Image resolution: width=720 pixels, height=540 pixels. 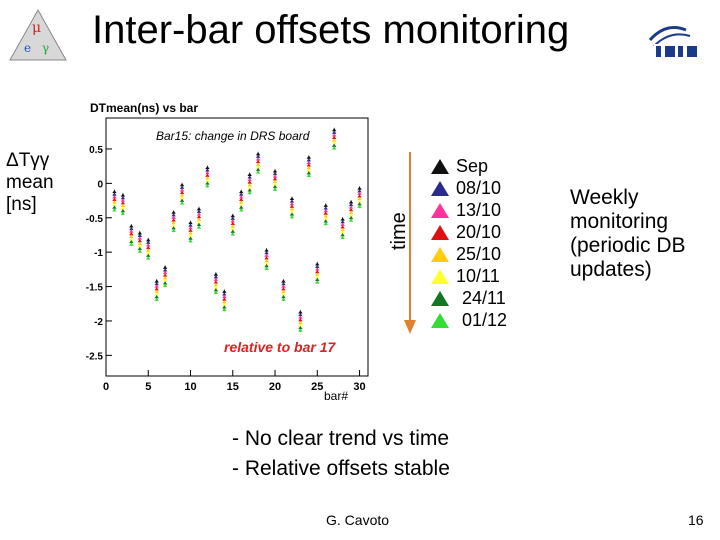 What do you see at coordinates (275, 387) in the screenshot?
I see `x-tick-label: 20` at bounding box center [275, 387].